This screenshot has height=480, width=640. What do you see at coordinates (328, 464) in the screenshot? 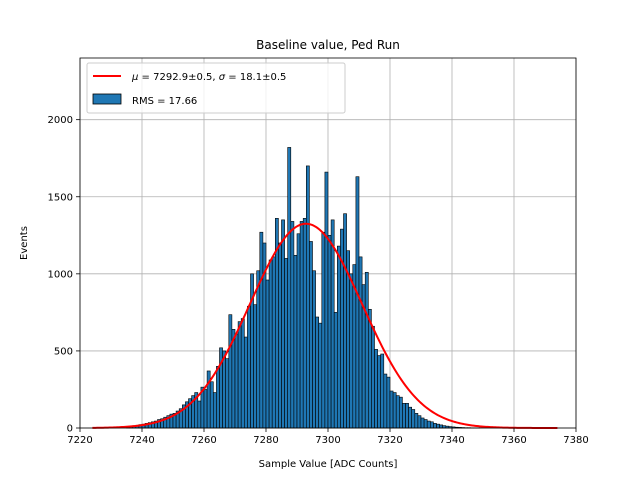
I see `x-axis-label: Sample Value [ADC Counts]` at bounding box center [328, 464].